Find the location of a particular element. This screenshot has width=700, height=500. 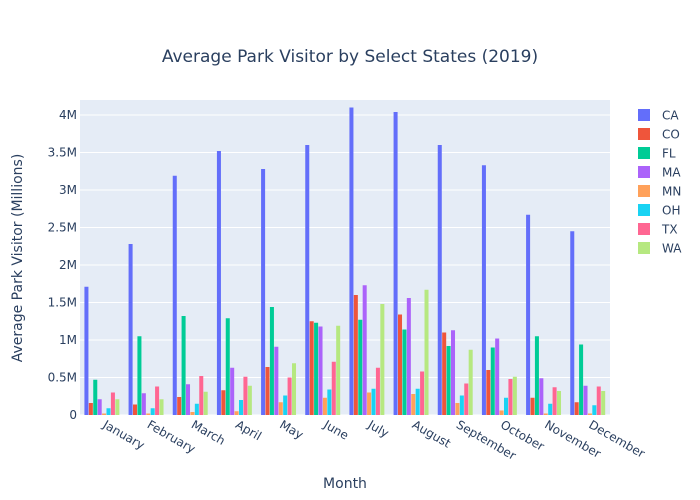

bar-mn-july is located at coordinates (369, 404).